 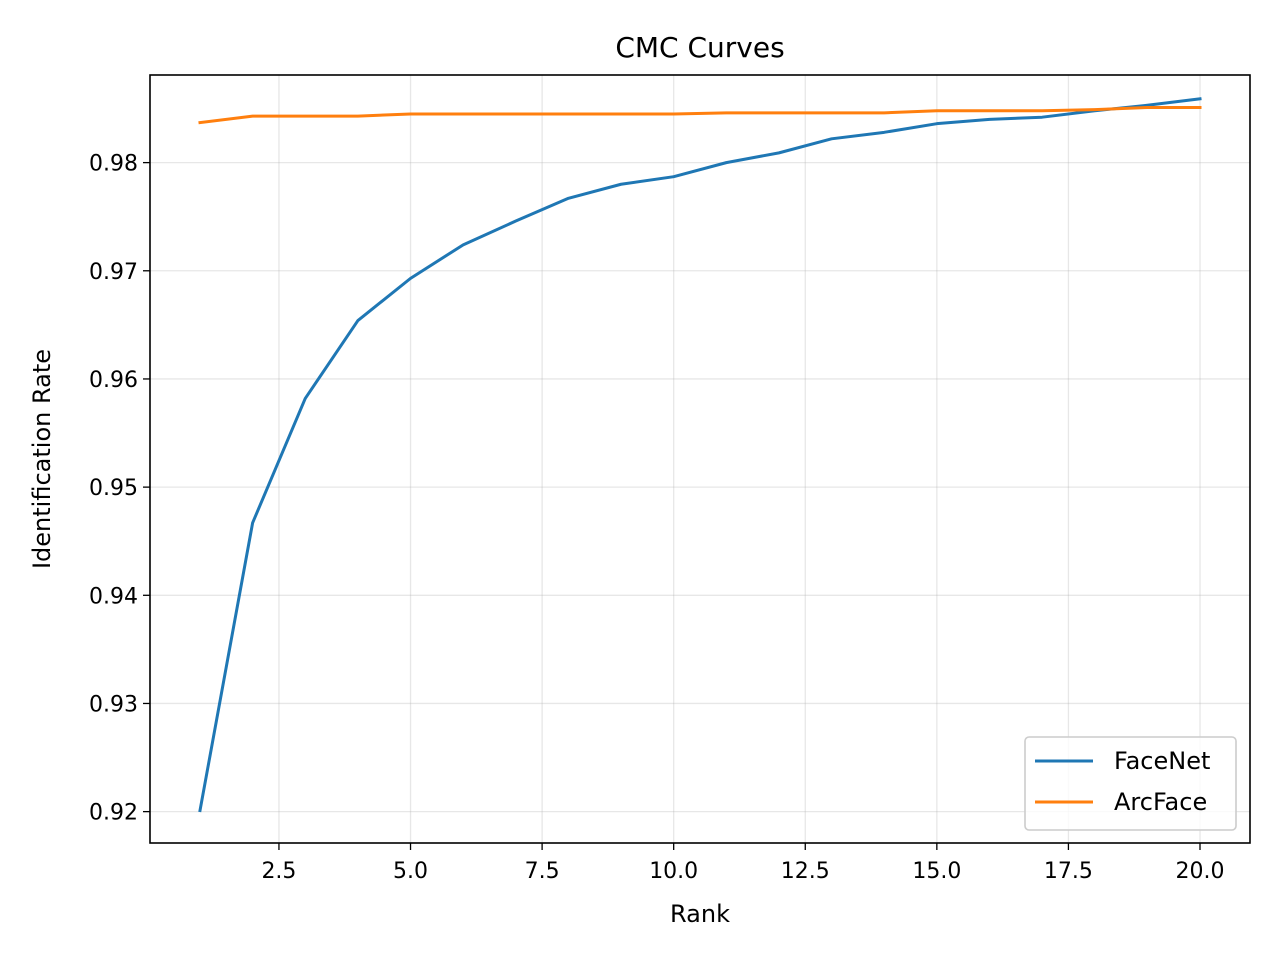 What do you see at coordinates (700, 115) in the screenshot?
I see `series-line-arcface` at bounding box center [700, 115].